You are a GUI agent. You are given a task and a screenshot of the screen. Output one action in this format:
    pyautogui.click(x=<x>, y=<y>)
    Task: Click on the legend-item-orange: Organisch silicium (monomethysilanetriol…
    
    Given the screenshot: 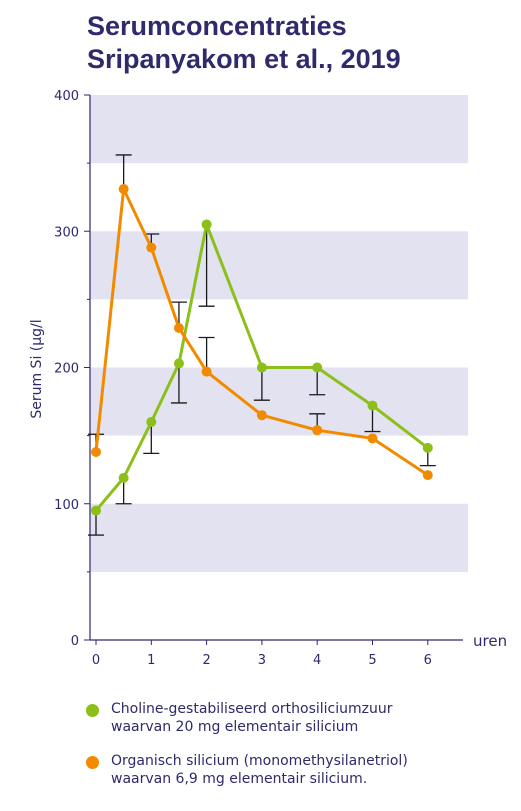 What is the action you would take?
    pyautogui.click(x=247, y=770)
    